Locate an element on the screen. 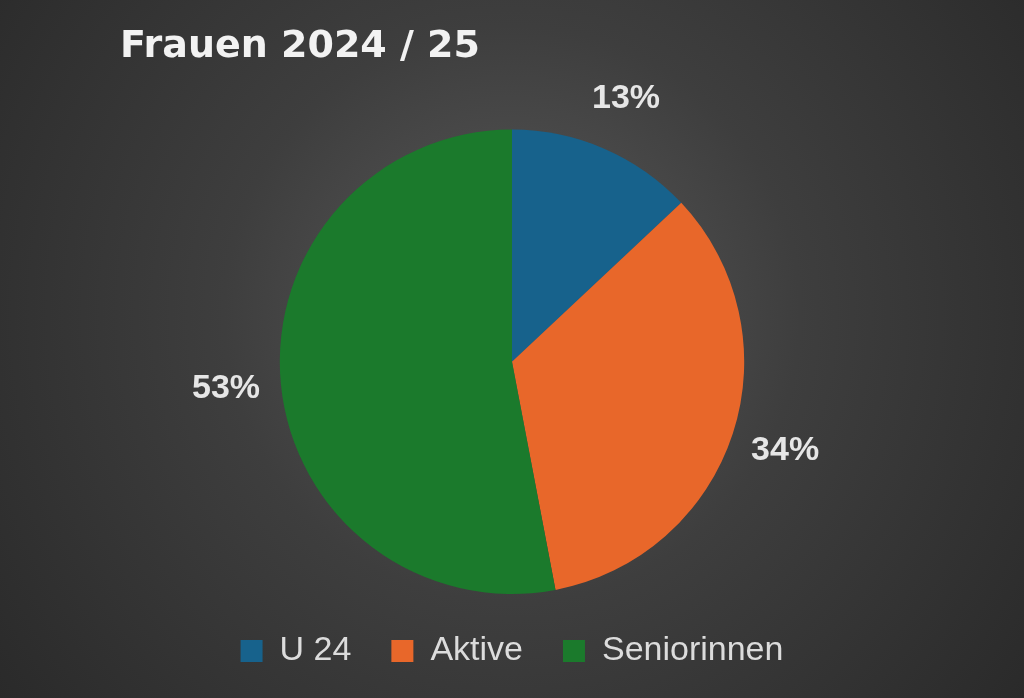  legend-label: Seniorinnen is located at coordinates (692, 648).